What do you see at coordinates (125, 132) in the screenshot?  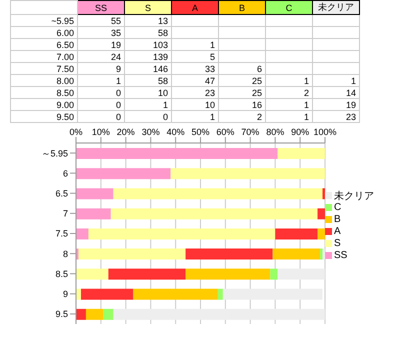 I see `x-tick-label: 20%` at bounding box center [125, 132].